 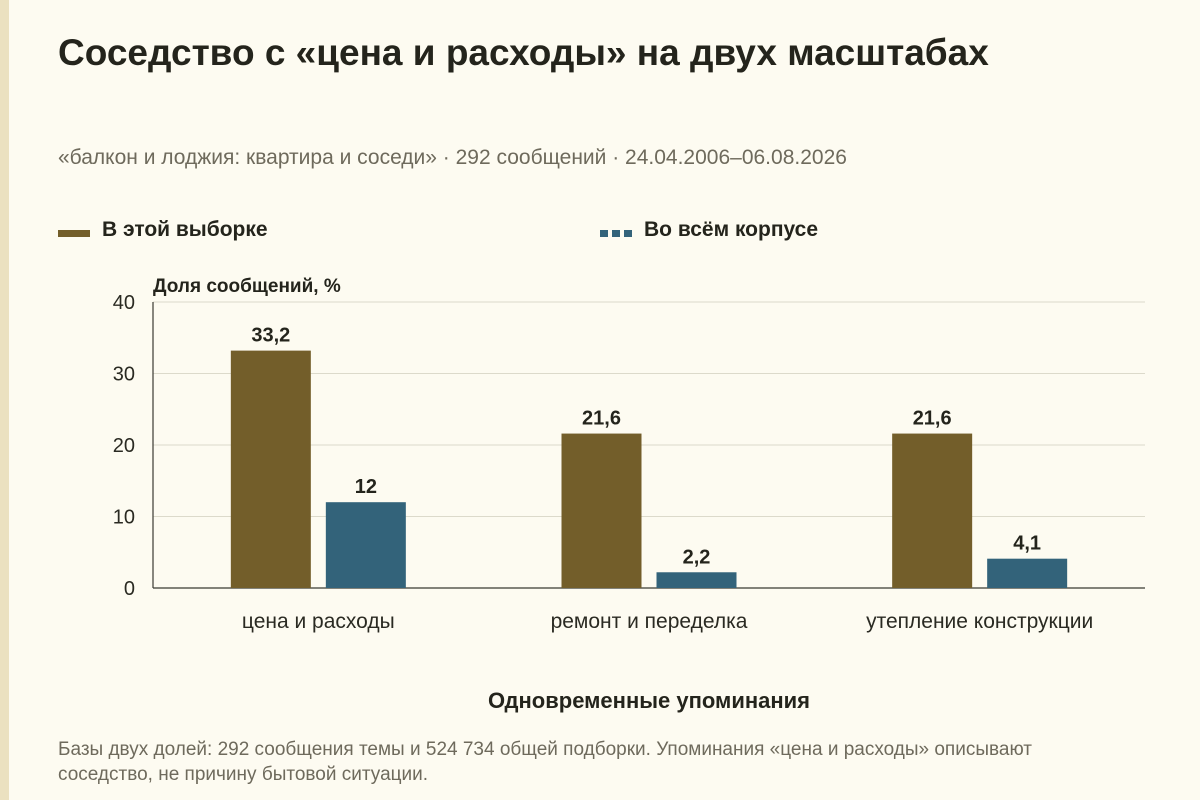 What do you see at coordinates (601, 419) in the screenshot?
I see `bar-value-label-1-0: 21,6` at bounding box center [601, 419].